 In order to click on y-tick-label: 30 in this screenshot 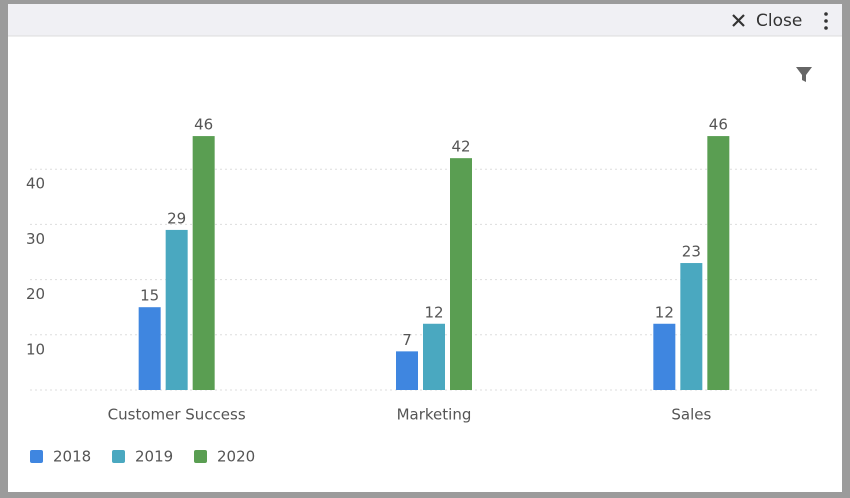, I will do `click(35, 239)`.